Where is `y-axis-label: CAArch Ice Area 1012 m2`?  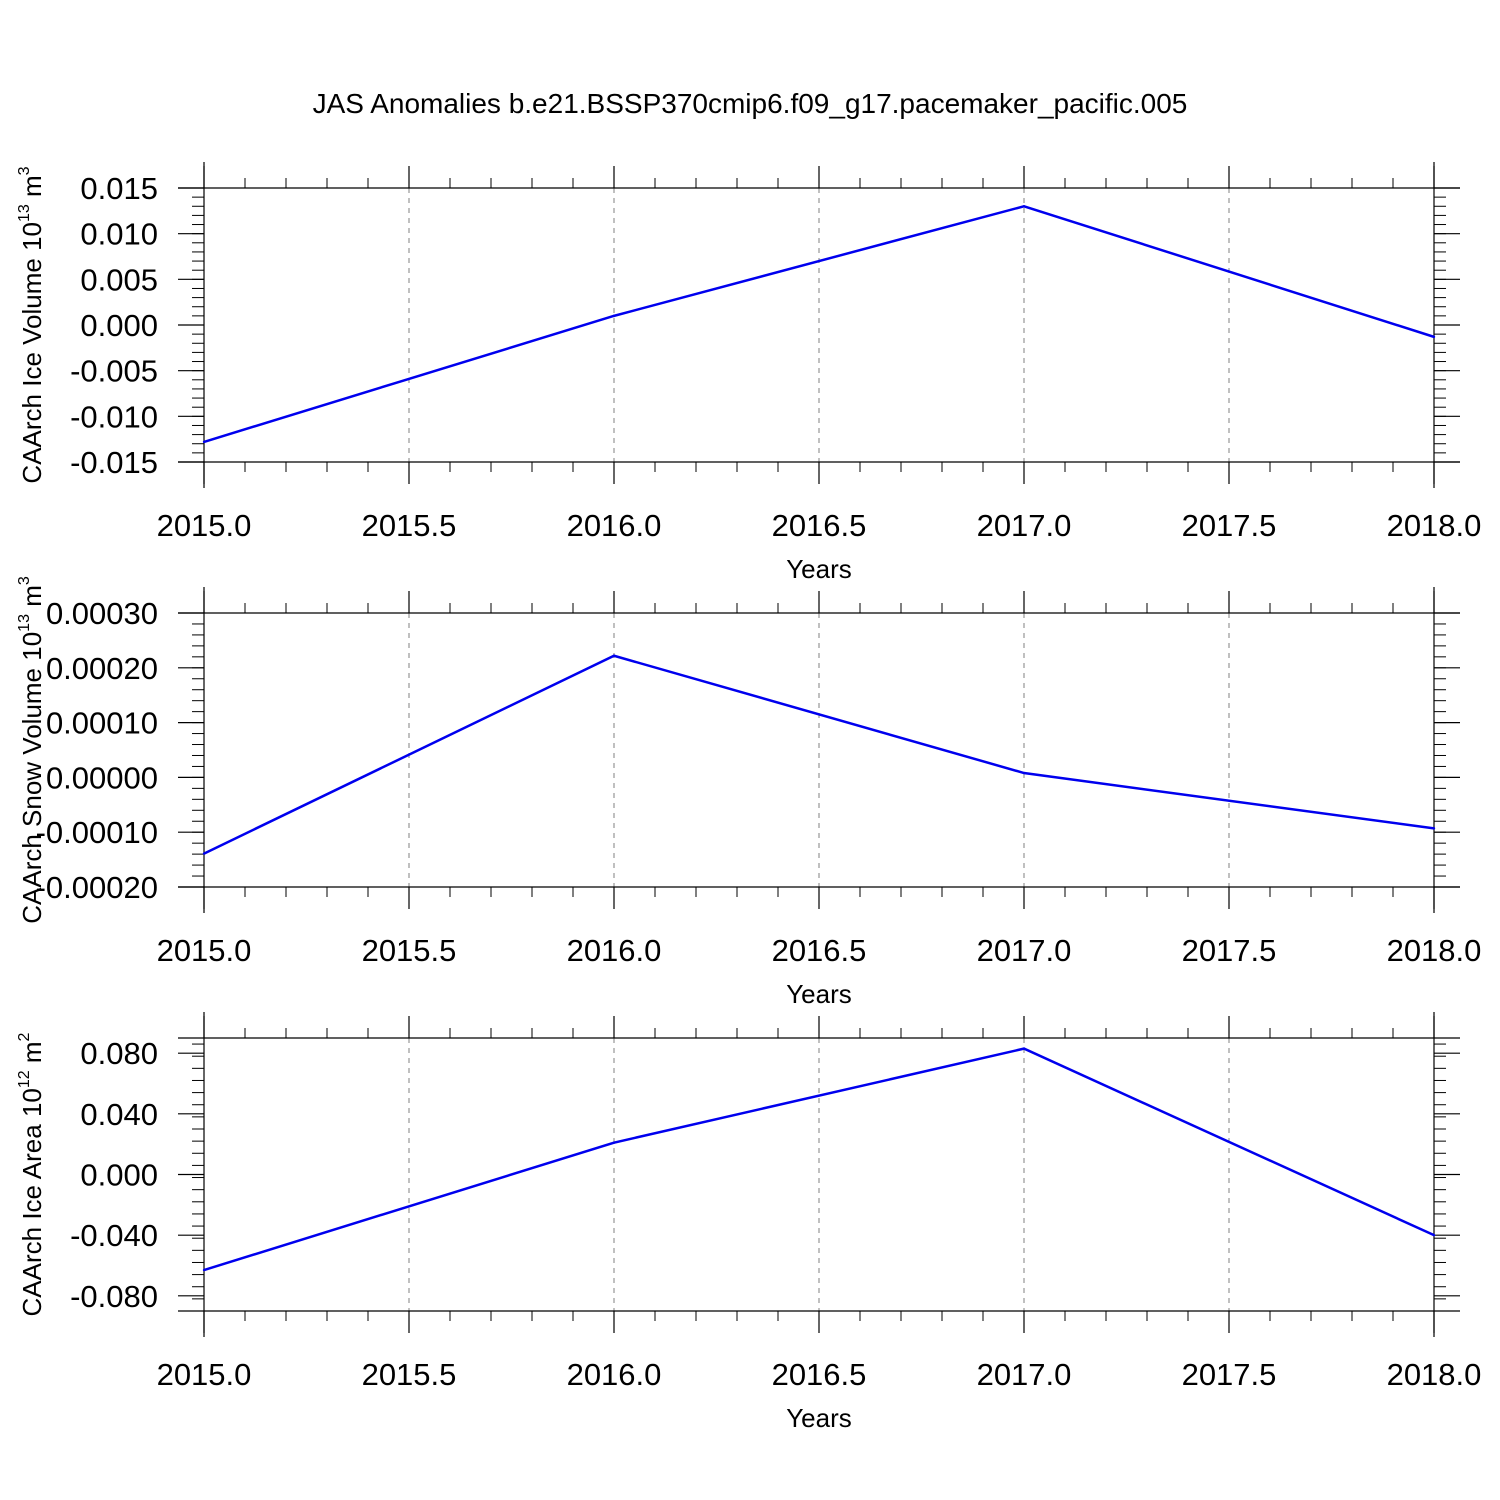
y-axis-label: CAArch Ice Area 1012 m2 is located at coordinates (31, 1174).